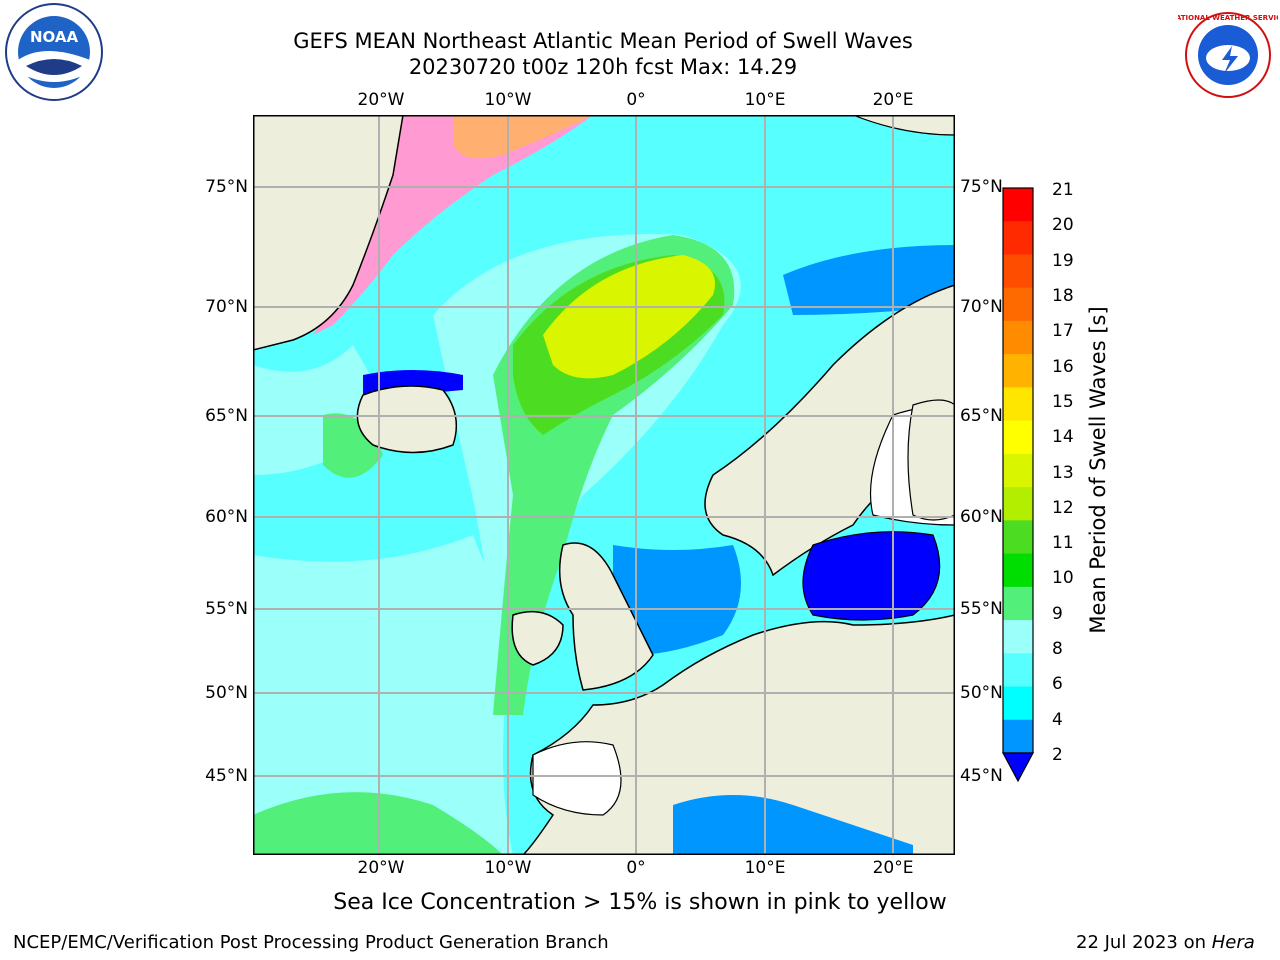 This screenshot has height=960, width=1280. Describe the element at coordinates (675, 600) in the screenshot. I see `swell-zone-north-sea` at that location.